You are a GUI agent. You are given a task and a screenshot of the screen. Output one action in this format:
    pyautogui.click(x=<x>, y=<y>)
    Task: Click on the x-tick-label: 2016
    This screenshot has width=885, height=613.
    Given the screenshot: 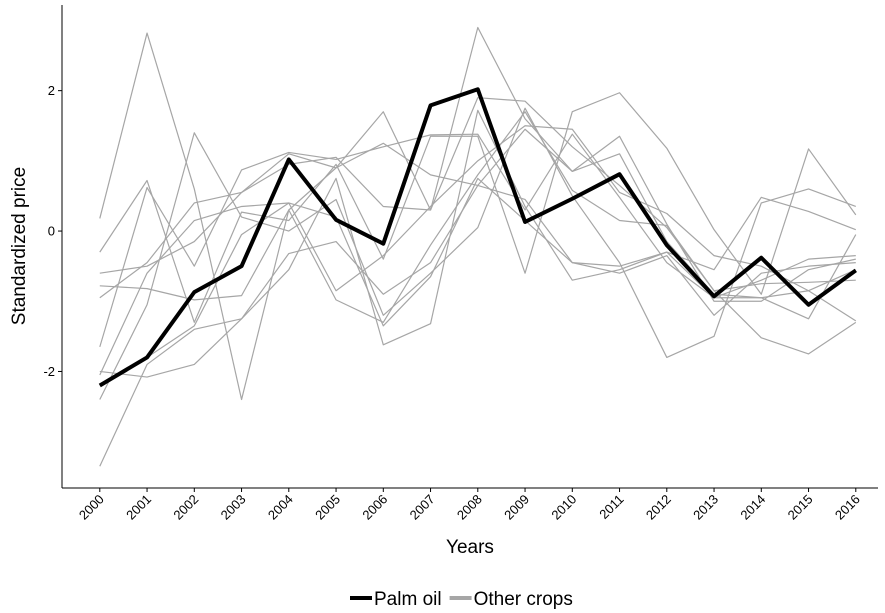 What is the action you would take?
    pyautogui.click(x=847, y=507)
    